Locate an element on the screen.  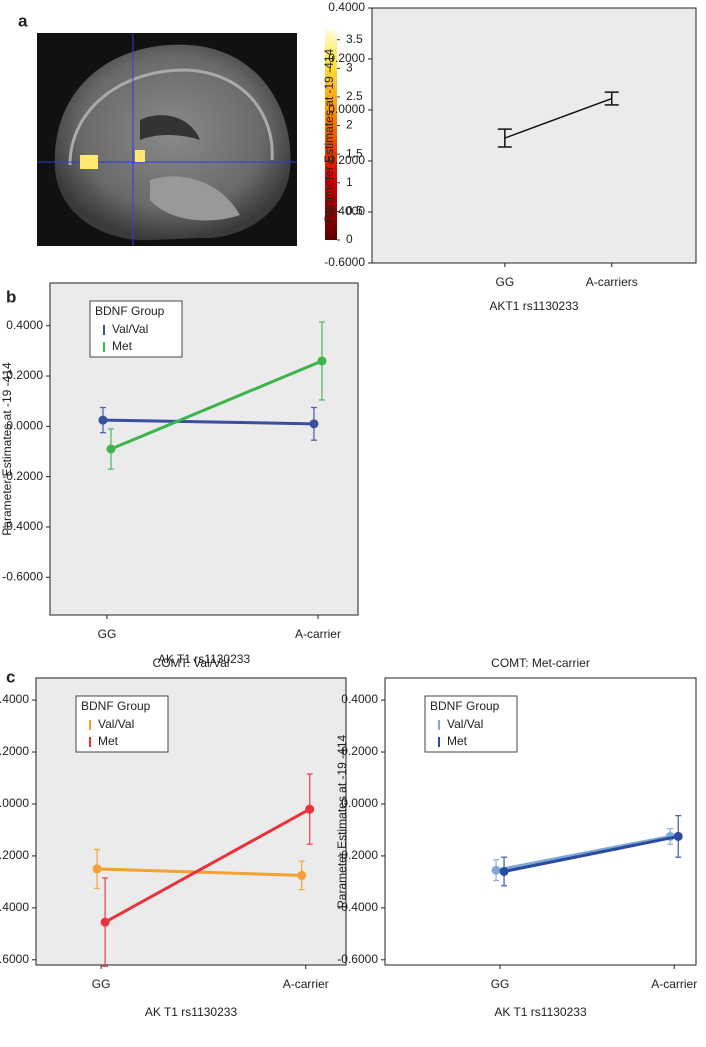
brain-image is located at coordinates (167, 139).